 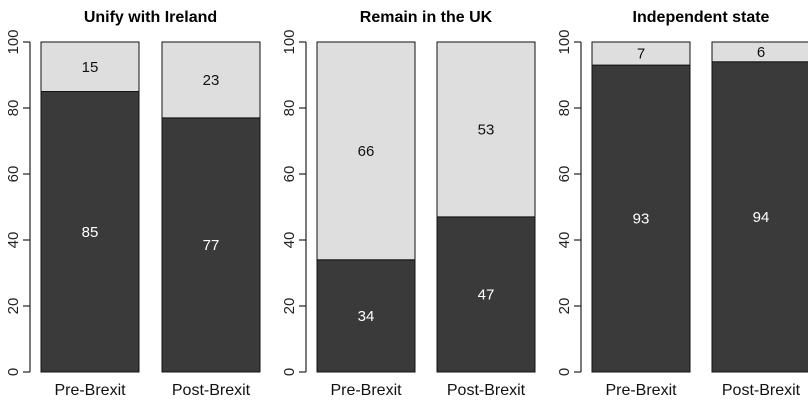 I want to click on bar-value-label: 47, so click(x=486, y=294).